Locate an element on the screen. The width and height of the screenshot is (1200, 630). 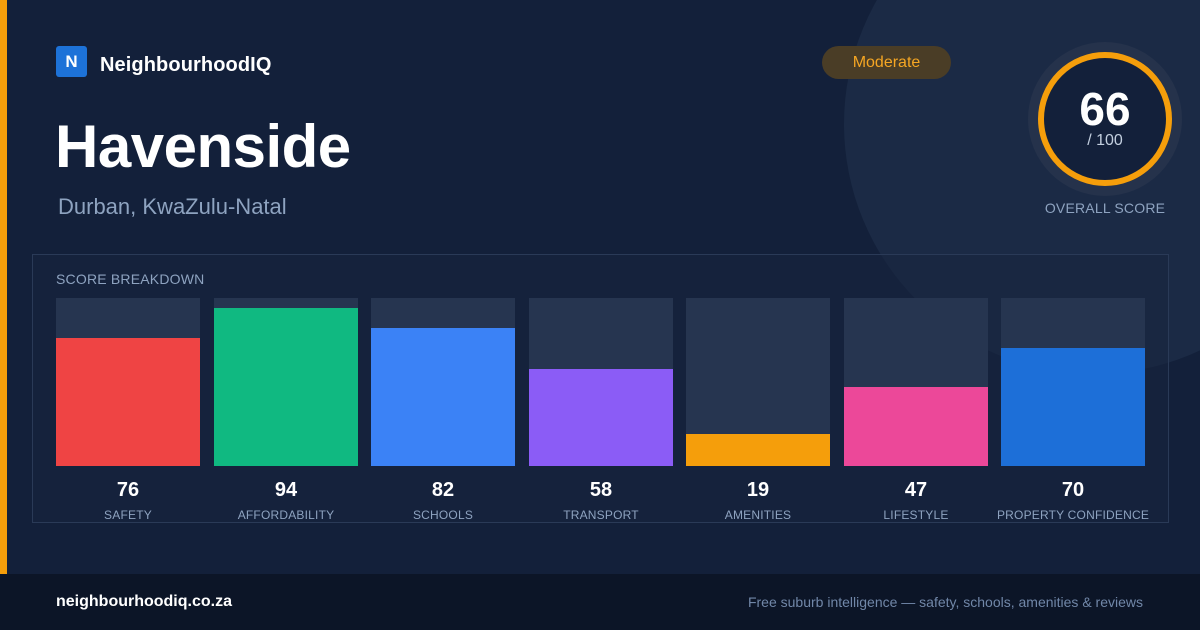
accent-stripe is located at coordinates (3, 287).